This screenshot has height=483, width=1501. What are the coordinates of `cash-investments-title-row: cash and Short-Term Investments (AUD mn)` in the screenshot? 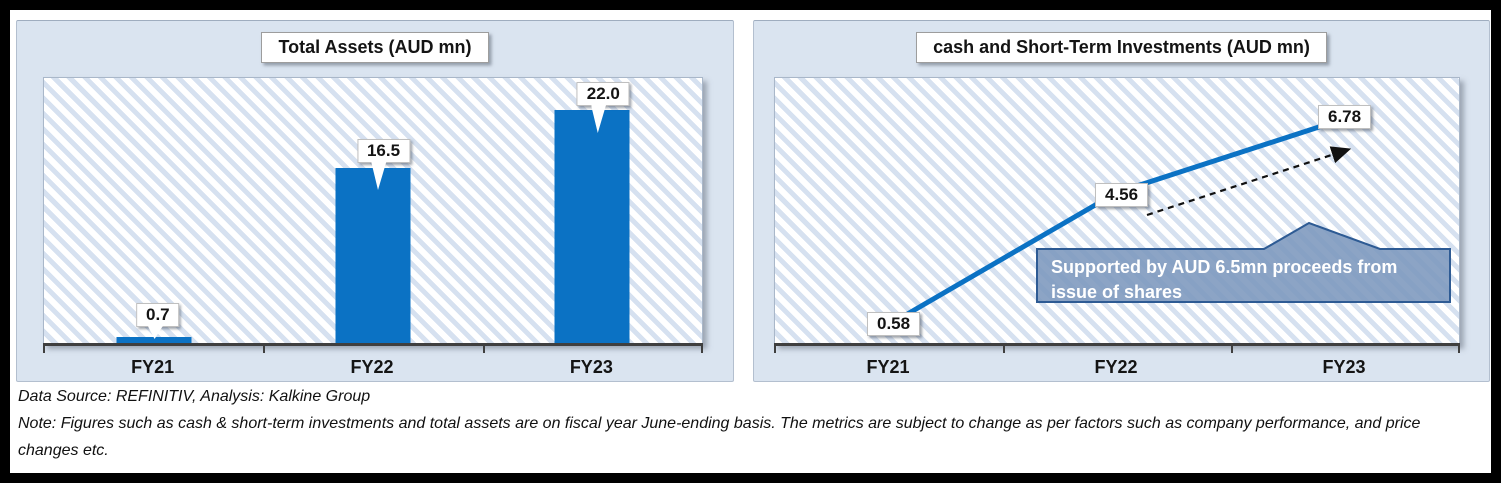 It's located at (1121, 47).